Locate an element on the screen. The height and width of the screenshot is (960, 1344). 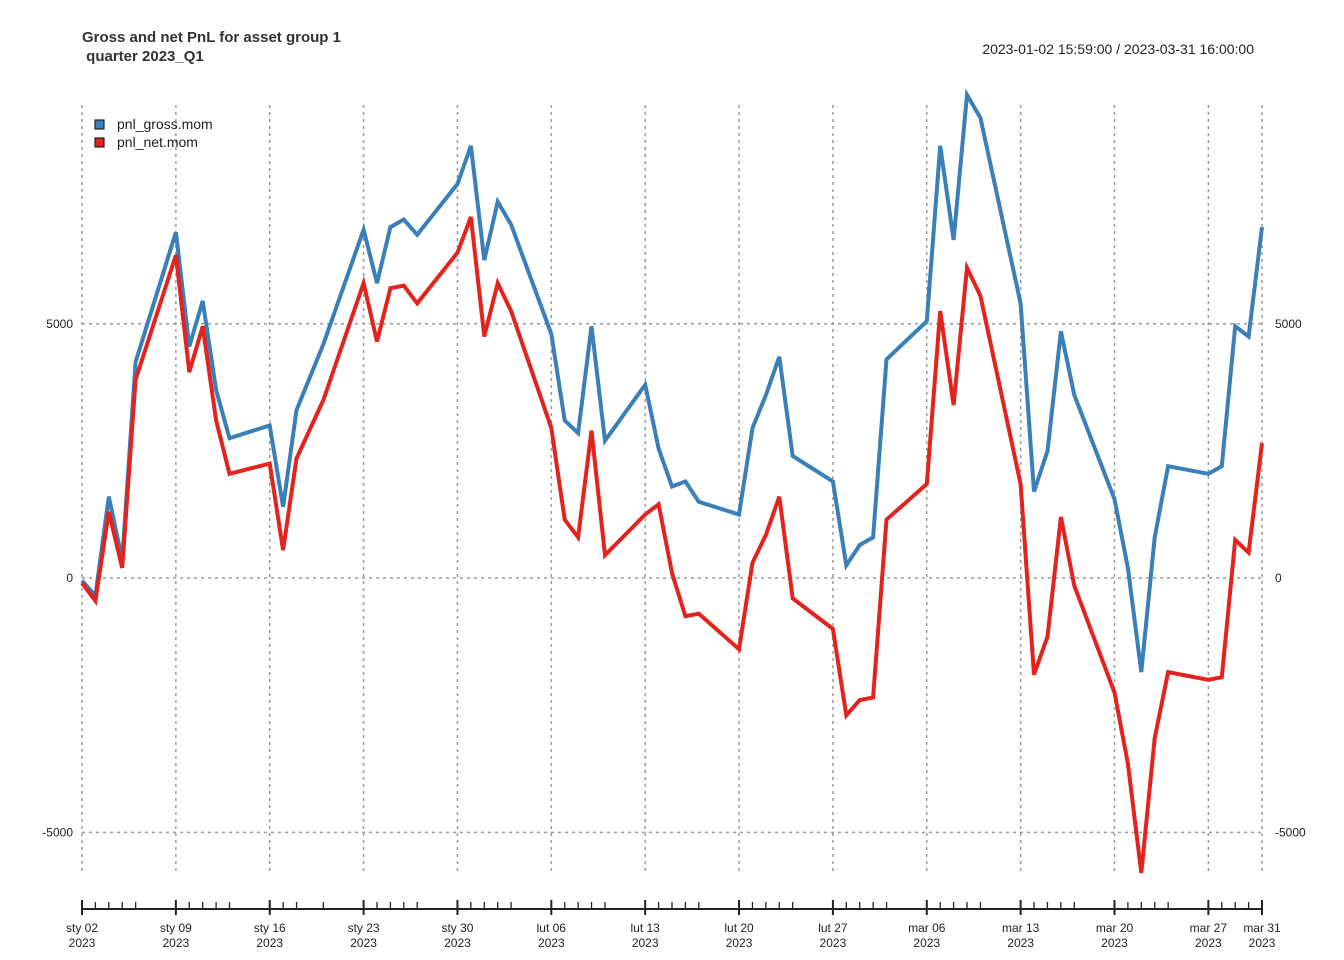
x-tick-label-date: sty 30 is located at coordinates (457, 928).